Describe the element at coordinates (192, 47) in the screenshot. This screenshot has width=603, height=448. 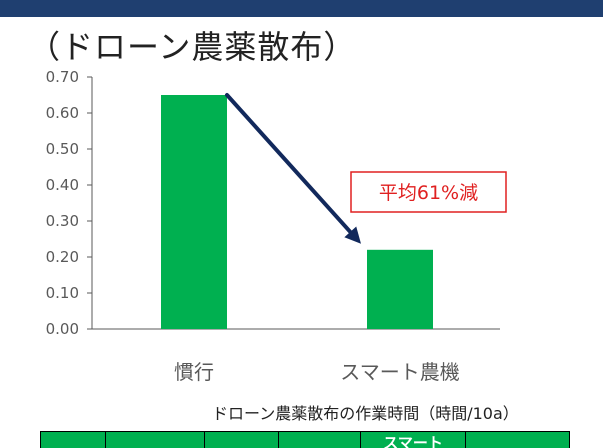
I see `page-title: （ドローン農薬散布）` at that location.